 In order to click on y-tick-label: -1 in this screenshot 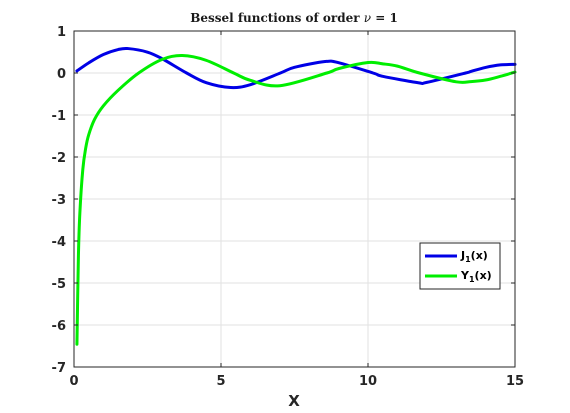, I will do `click(59, 116)`.